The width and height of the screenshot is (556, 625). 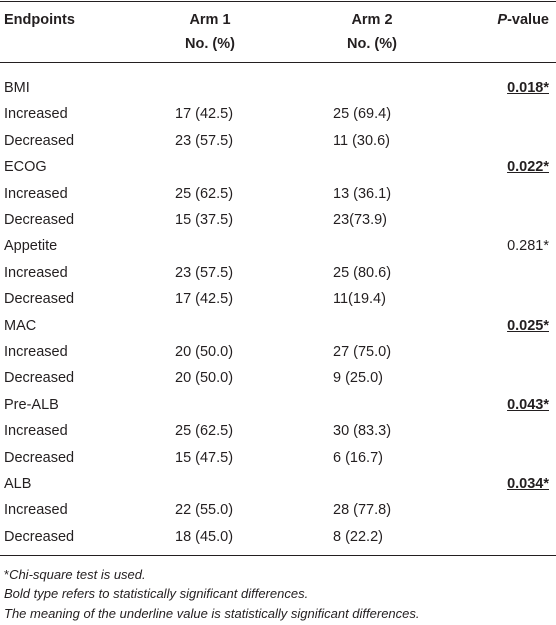 What do you see at coordinates (362, 431) in the screenshot?
I see `arm2-cell: 30 (83.3)` at bounding box center [362, 431].